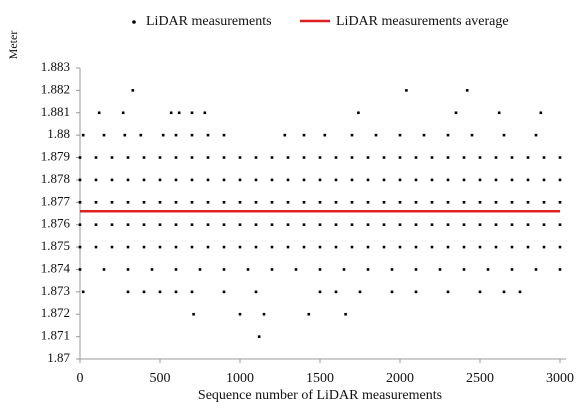  What do you see at coordinates (55, 178) in the screenshot?
I see `y-tick-label: 1.878` at bounding box center [55, 178].